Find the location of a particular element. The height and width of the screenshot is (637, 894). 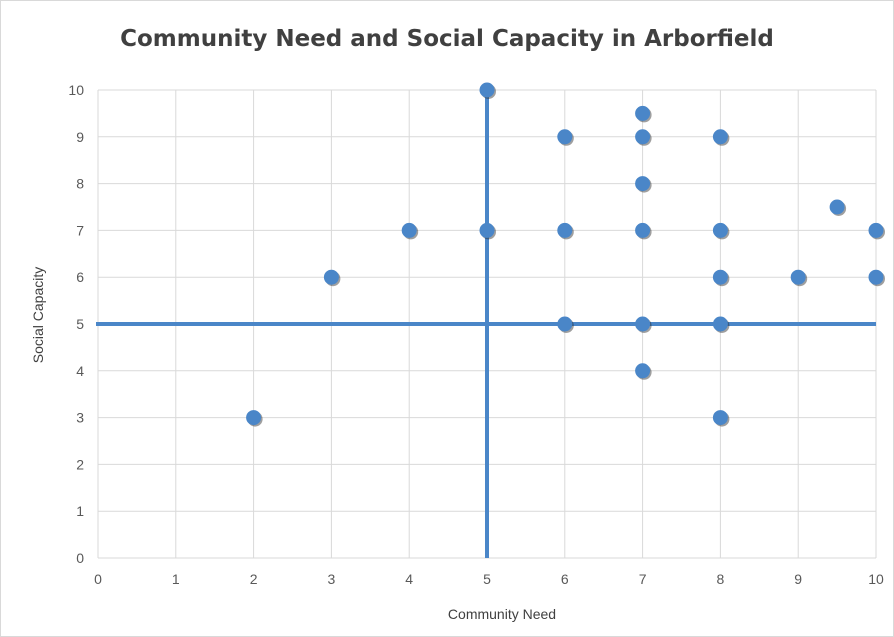

x-tick-label: 5 is located at coordinates (487, 579).